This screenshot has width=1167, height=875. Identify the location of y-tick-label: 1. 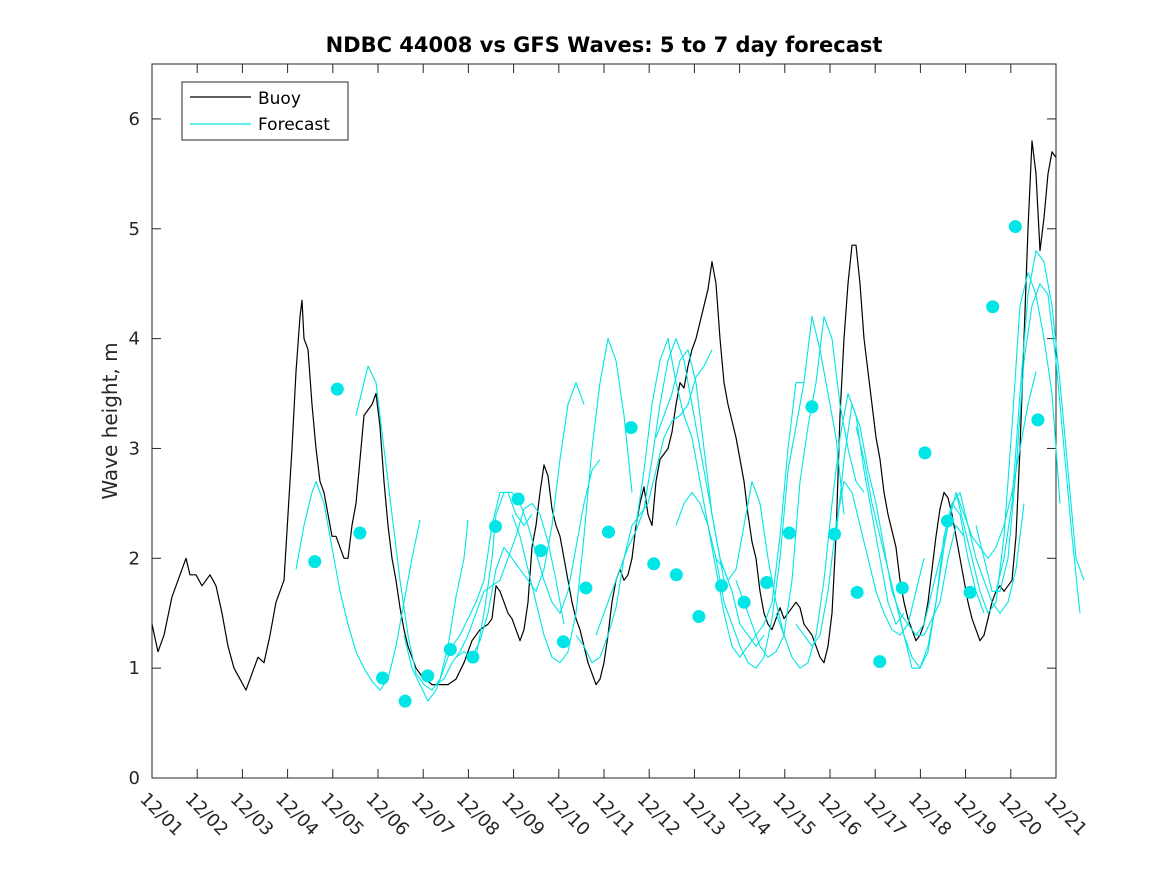
(134, 668).